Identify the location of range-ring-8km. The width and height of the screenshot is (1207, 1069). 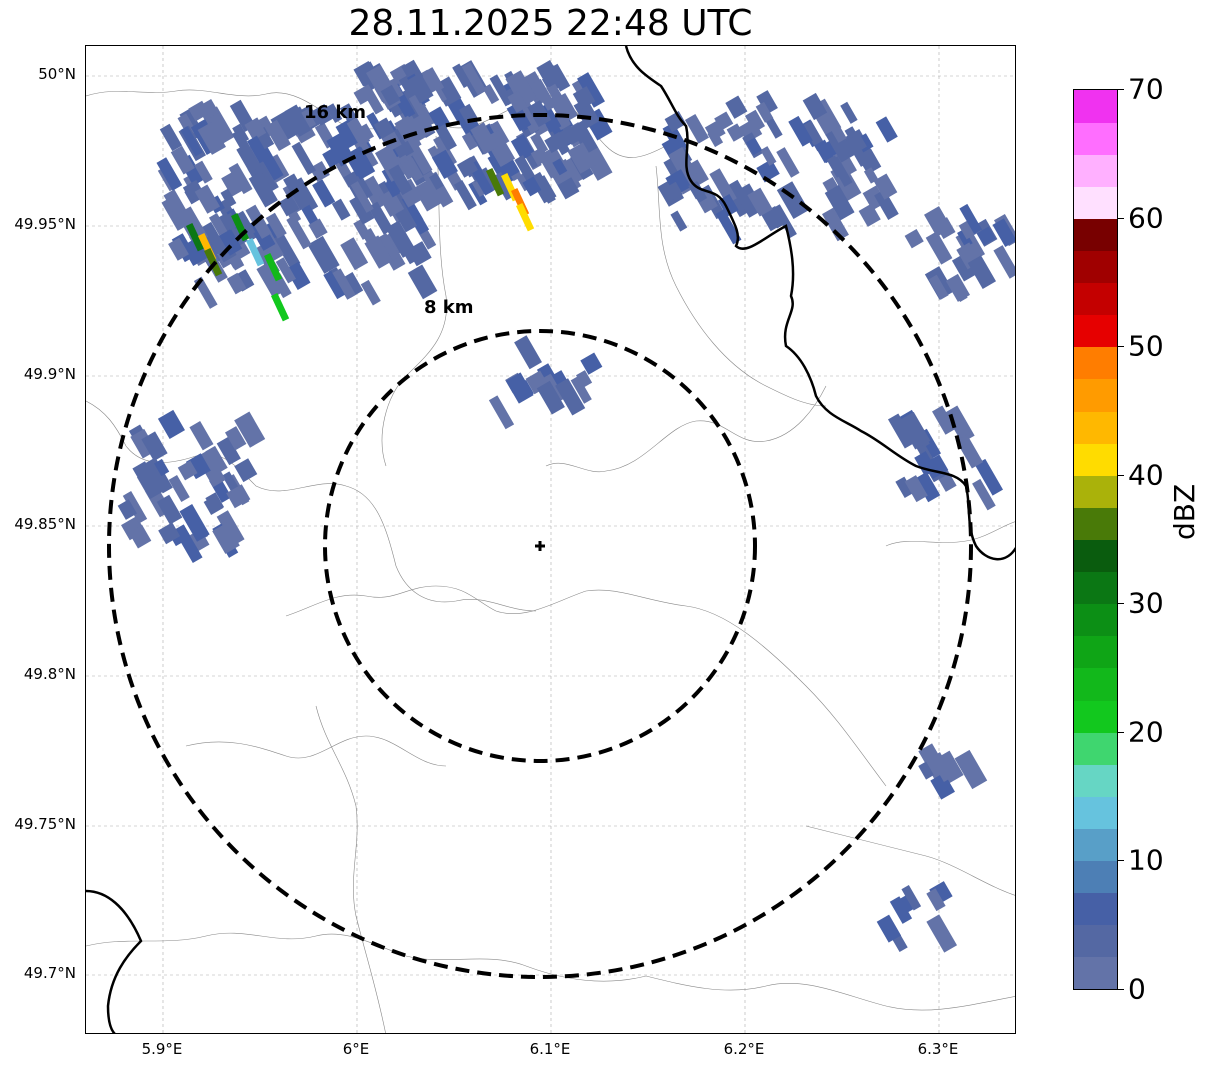
(540, 546).